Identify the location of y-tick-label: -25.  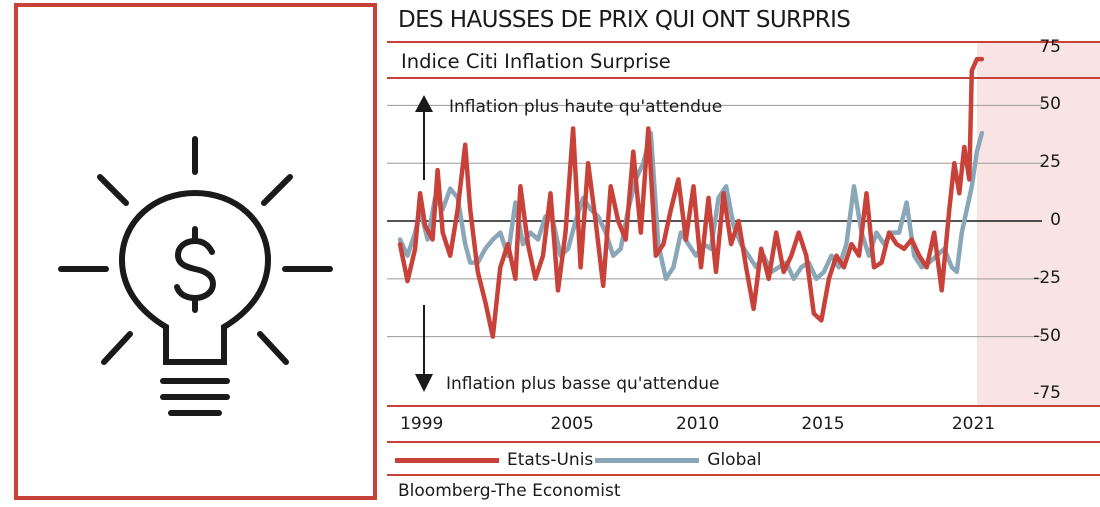
(1047, 277).